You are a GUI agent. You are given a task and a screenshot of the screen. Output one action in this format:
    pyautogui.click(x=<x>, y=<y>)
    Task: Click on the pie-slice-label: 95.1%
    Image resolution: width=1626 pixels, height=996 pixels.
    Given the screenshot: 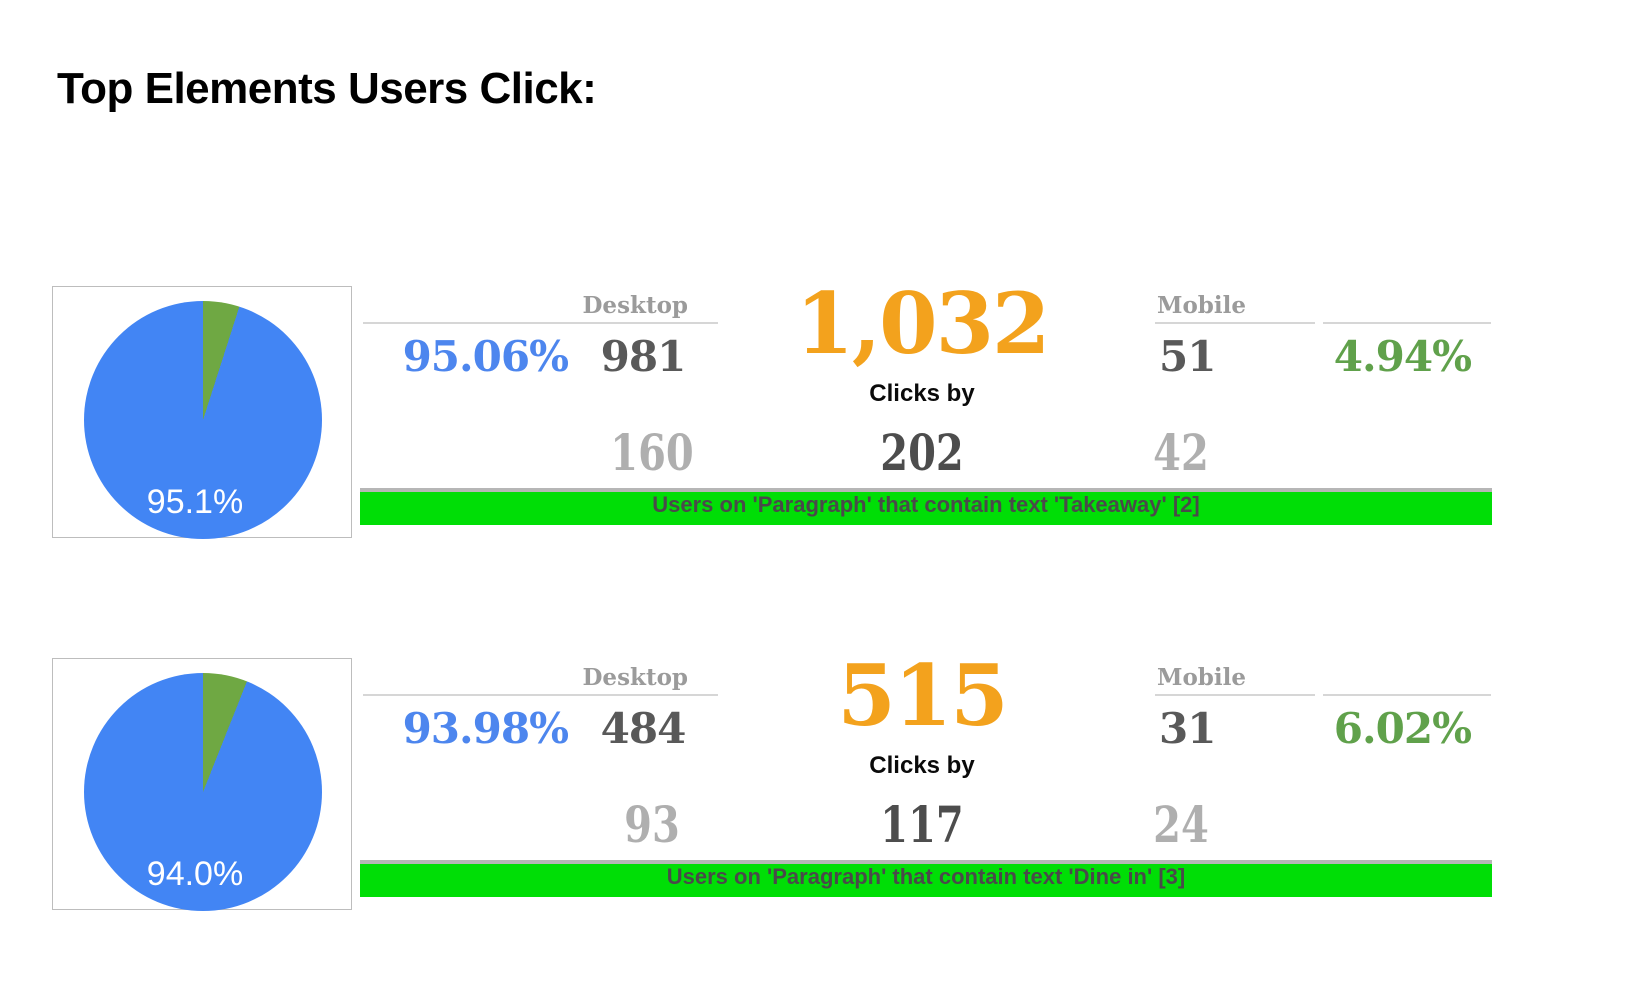 What is the action you would take?
    pyautogui.click(x=195, y=502)
    